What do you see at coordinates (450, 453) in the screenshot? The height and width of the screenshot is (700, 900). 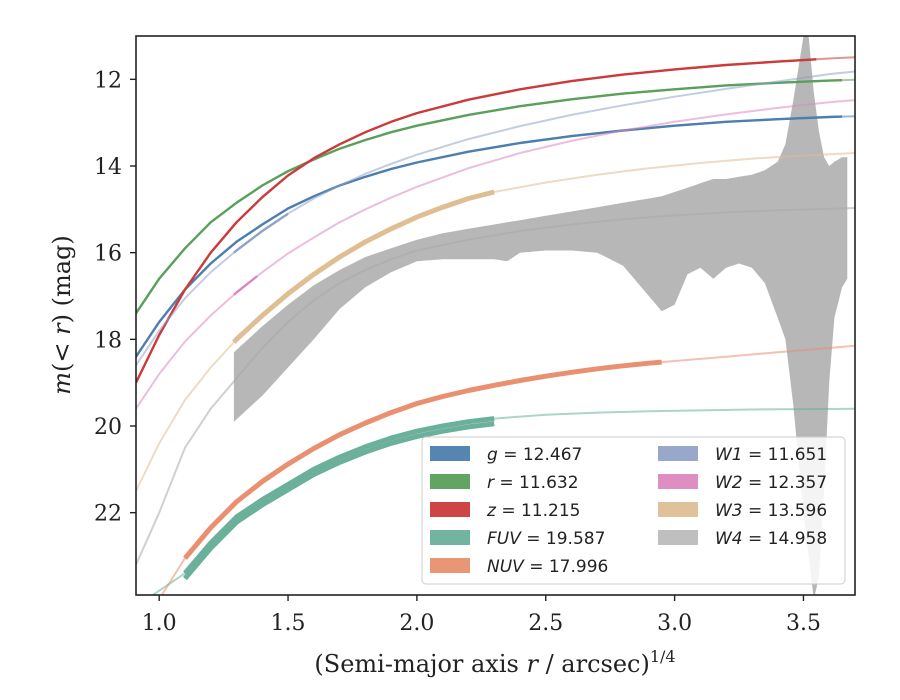 I see `g-legend-swatch` at bounding box center [450, 453].